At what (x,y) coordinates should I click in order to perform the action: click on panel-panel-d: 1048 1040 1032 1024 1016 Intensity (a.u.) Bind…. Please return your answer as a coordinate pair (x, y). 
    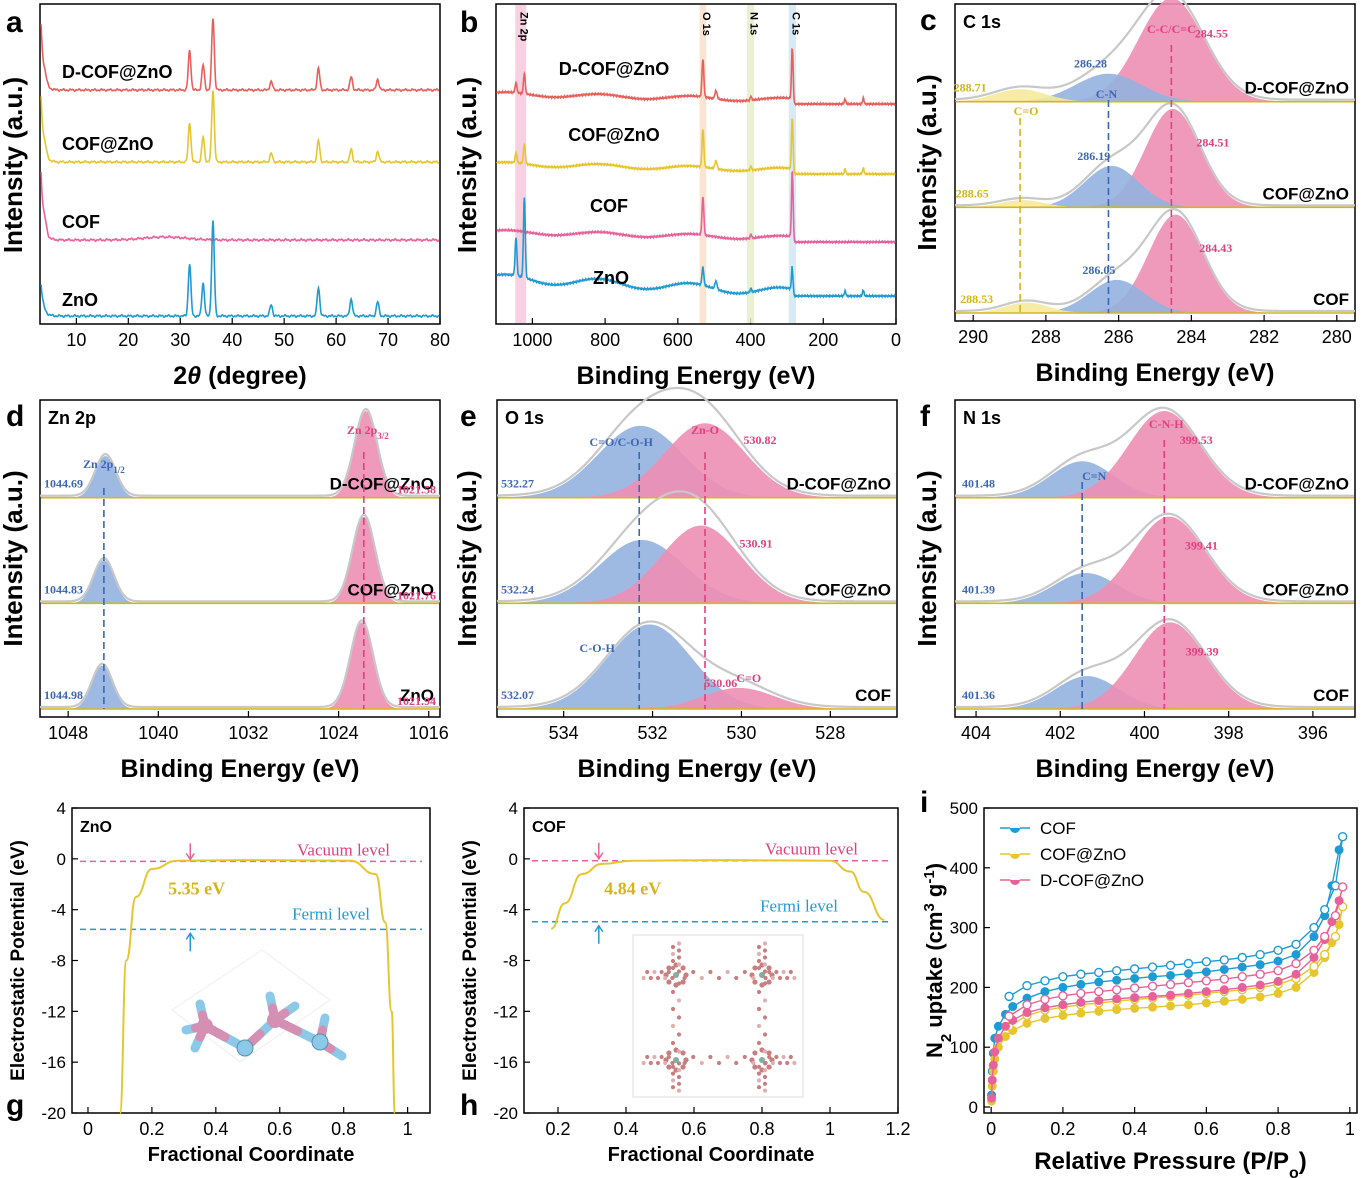
    Looking at the image, I should click on (224, 591).